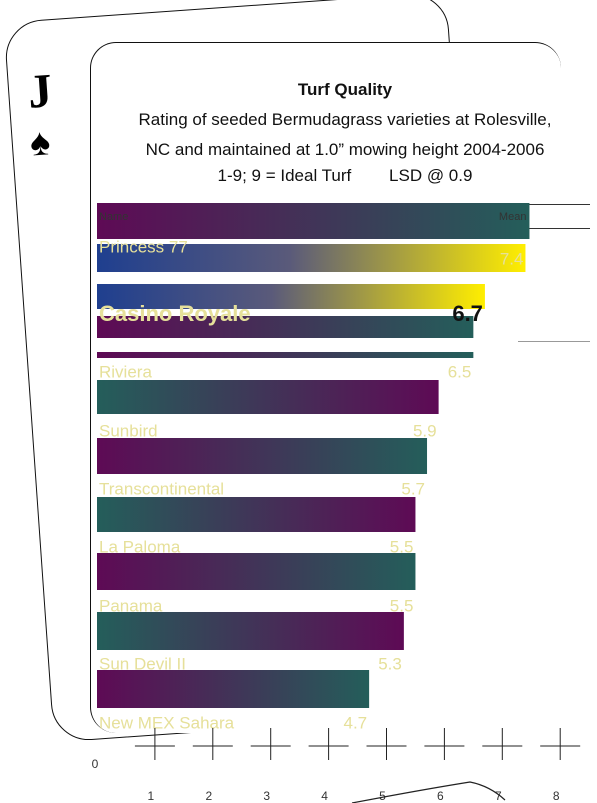  What do you see at coordinates (95, 764) in the screenshot?
I see `x-tick-label: 0` at bounding box center [95, 764].